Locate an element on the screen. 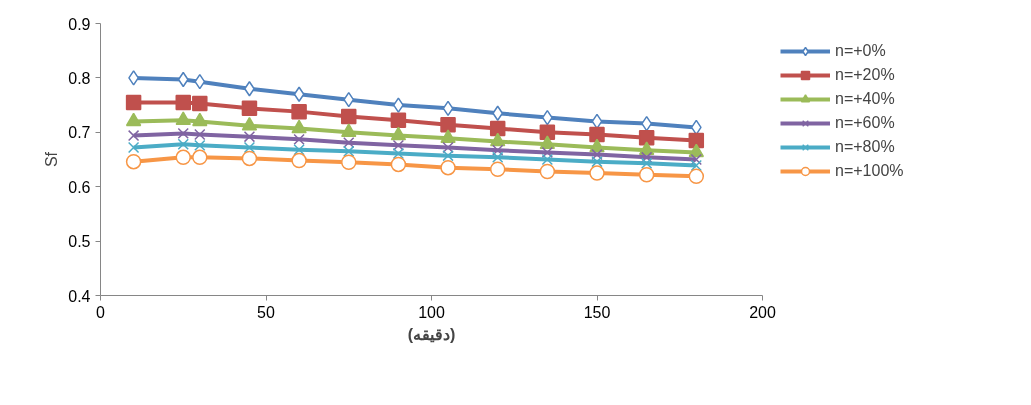  y-tick-label: 0.5 is located at coordinates (79, 242).